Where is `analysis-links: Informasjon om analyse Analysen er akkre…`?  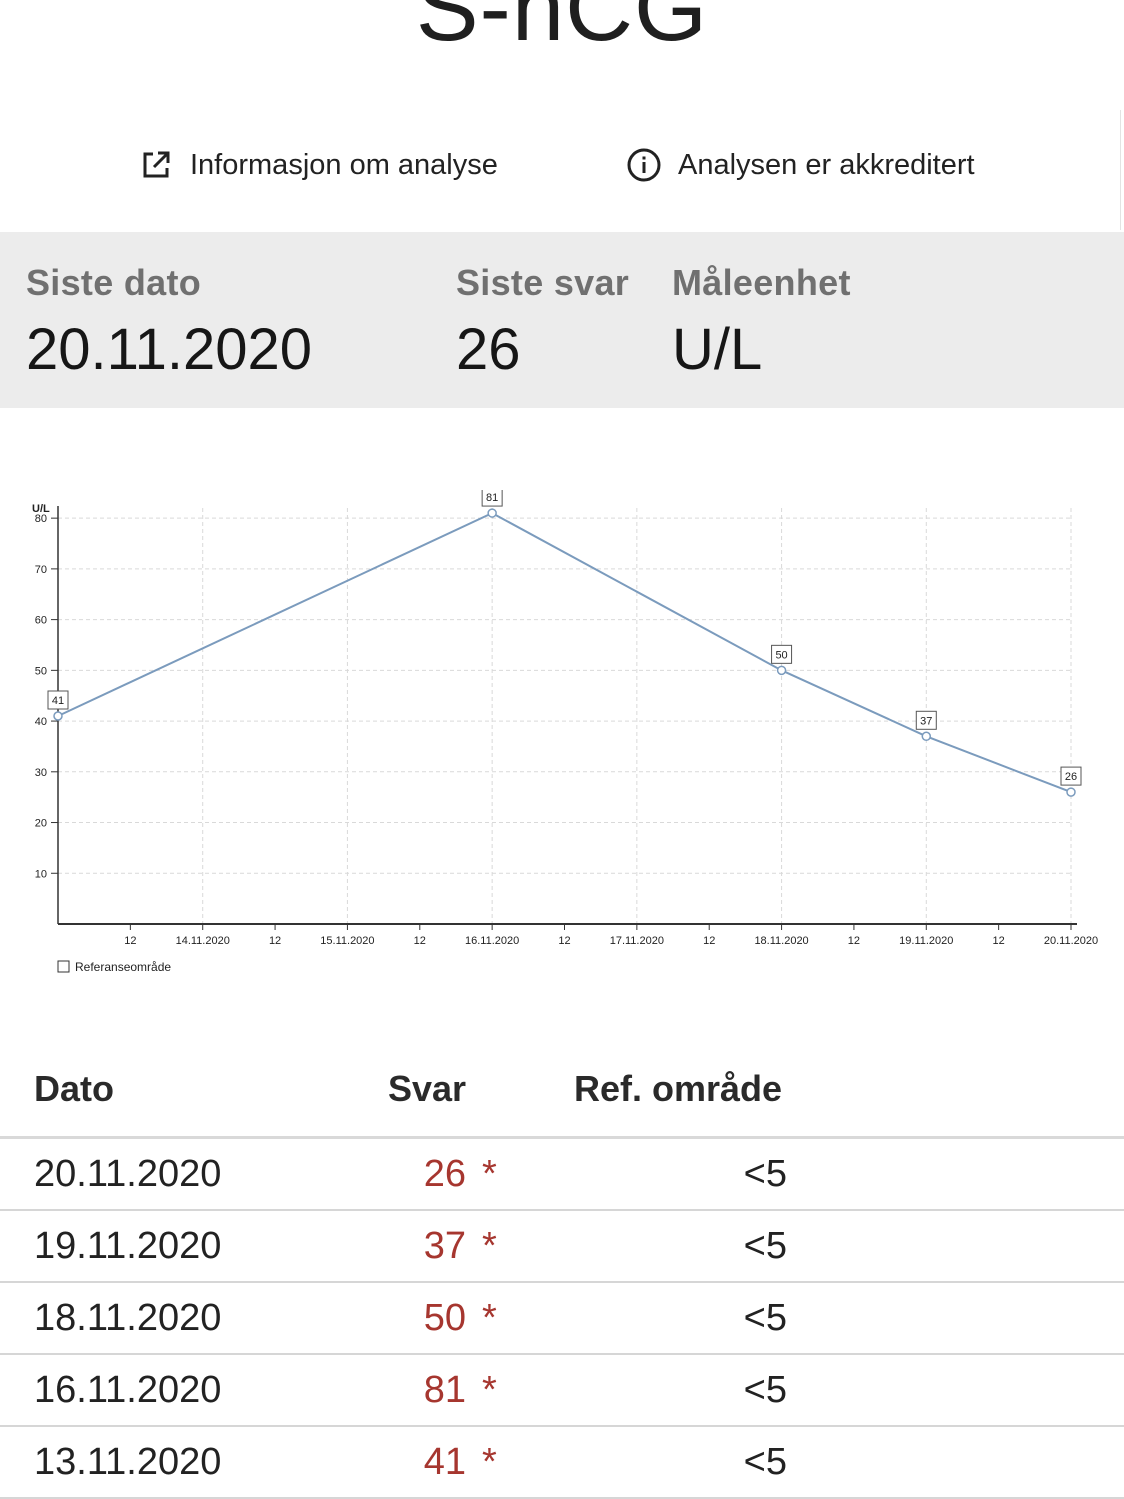 analysis-links: Informasjon om analyse Analysen er akkre… is located at coordinates (562, 165).